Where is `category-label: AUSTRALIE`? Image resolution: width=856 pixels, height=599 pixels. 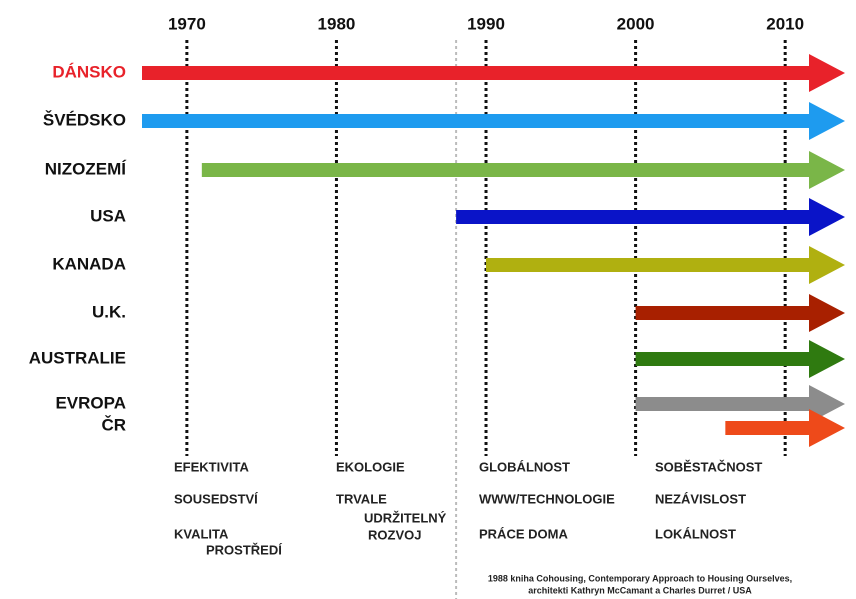 category-label: AUSTRALIE is located at coordinates (77, 357).